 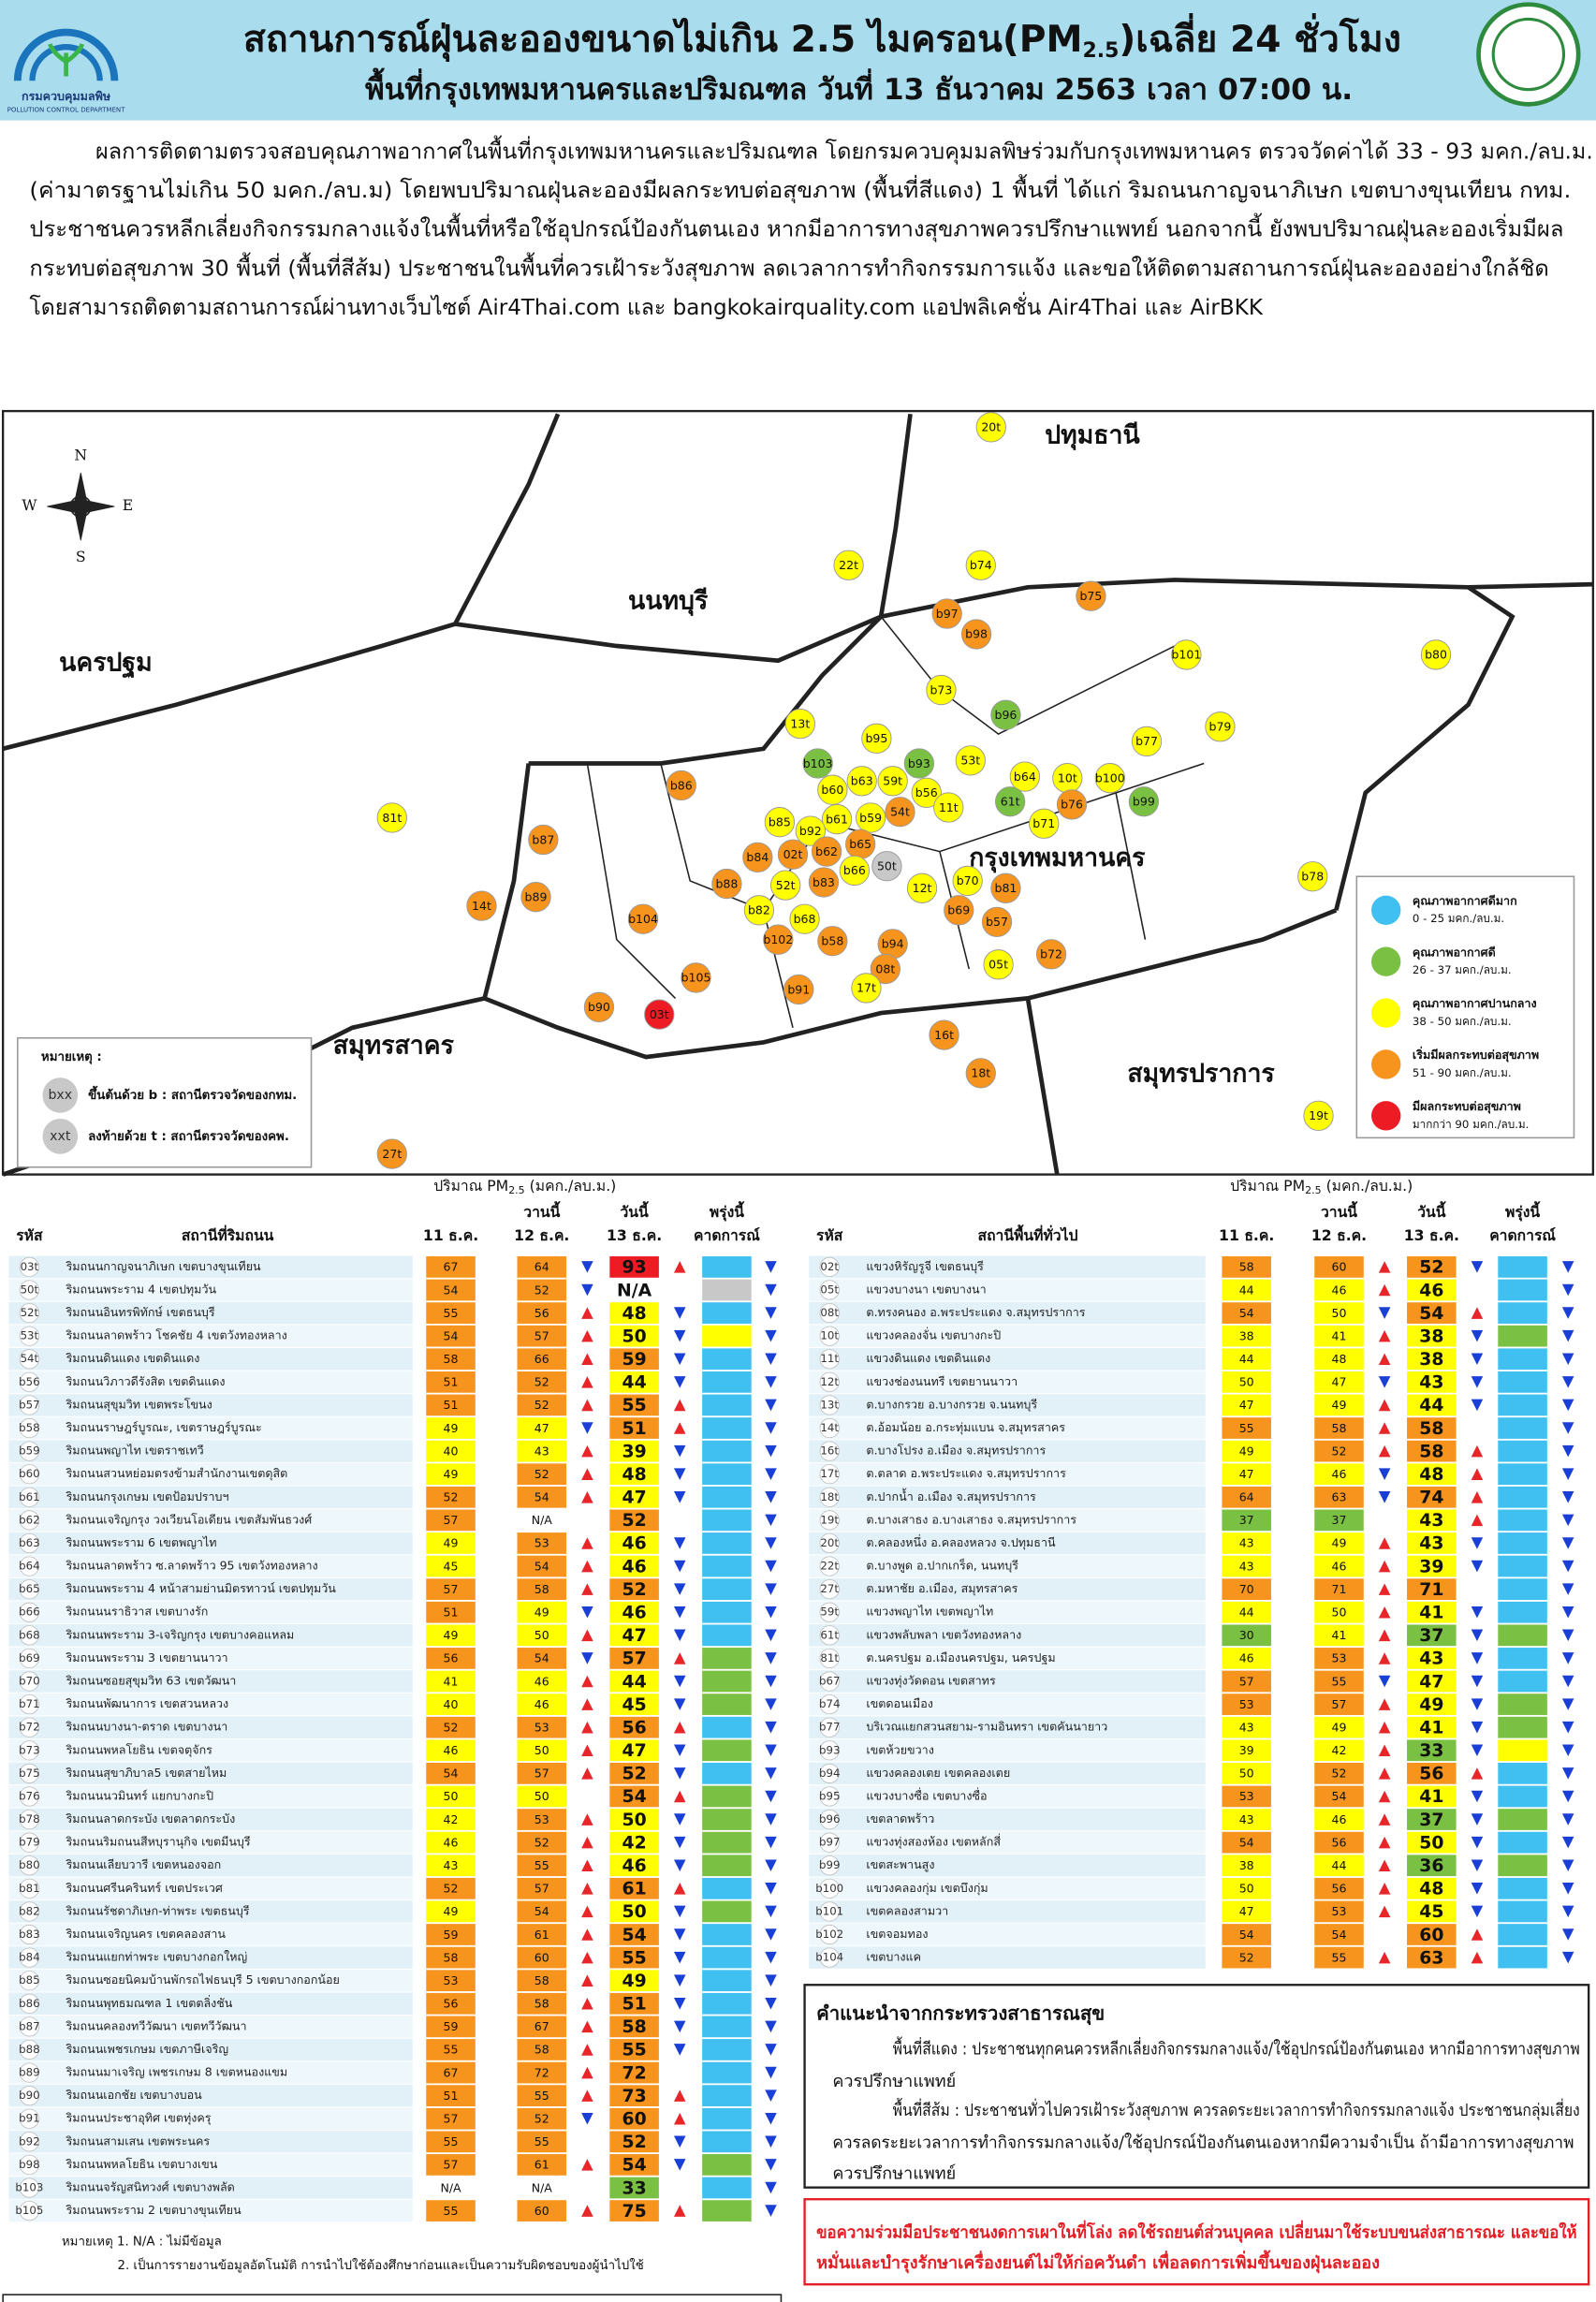 What do you see at coordinates (1465, 901) in the screenshot?
I see `legend-label: คุณภาพอากาศดีมาก` at bounding box center [1465, 901].